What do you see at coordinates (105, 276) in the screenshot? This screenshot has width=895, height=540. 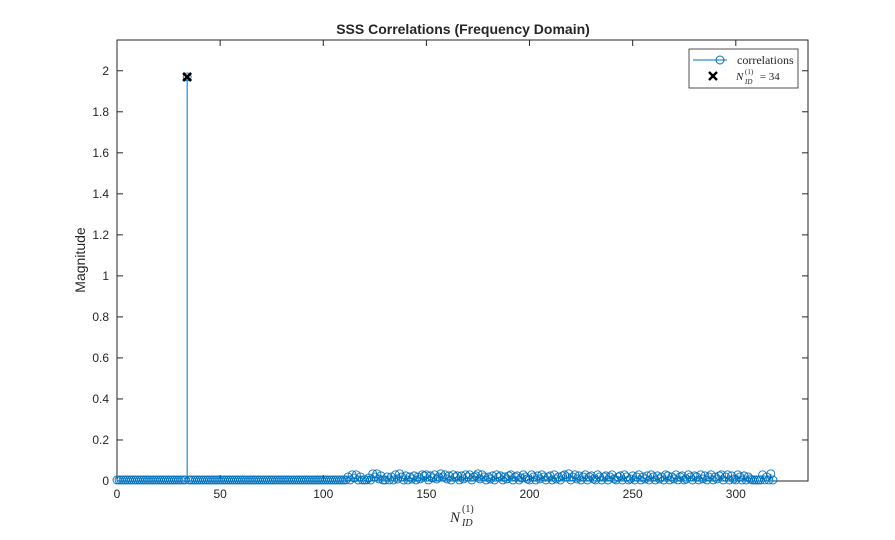 I see `y-tick-label: 1` at bounding box center [105, 276].